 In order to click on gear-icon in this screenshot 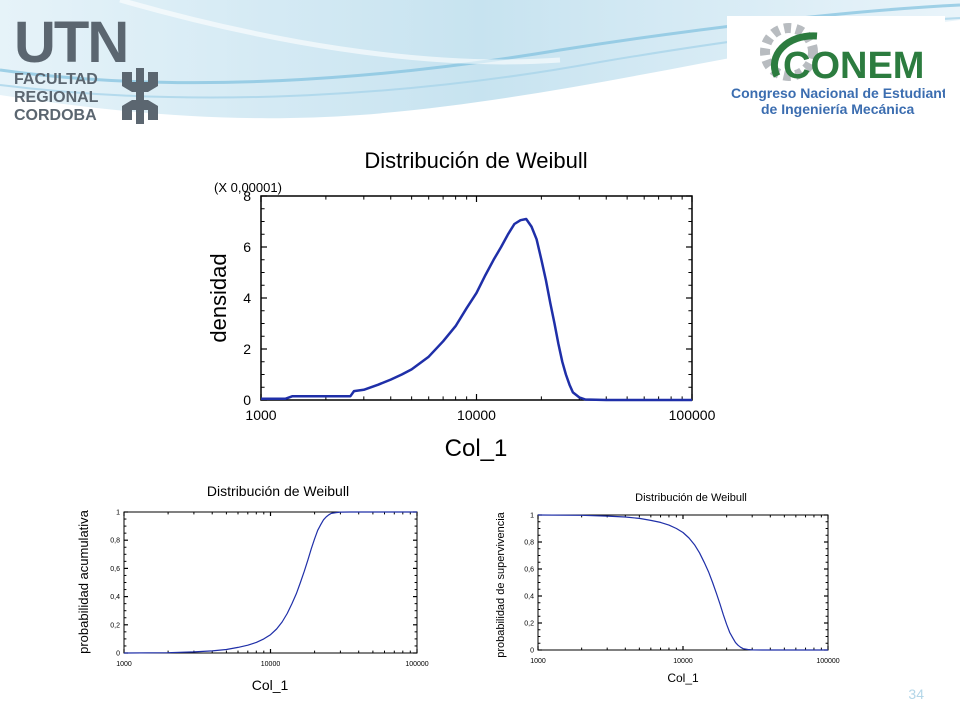, I will do `click(789, 52)`.